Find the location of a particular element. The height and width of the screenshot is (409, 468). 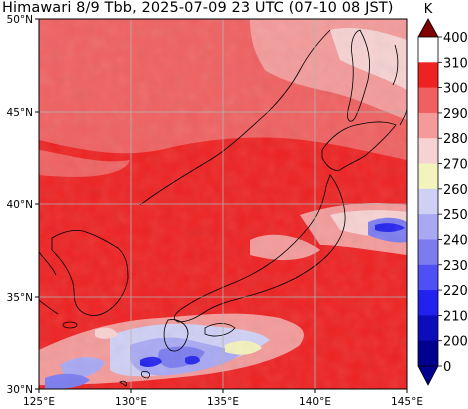

colorbar-tick-label: 200 is located at coordinates (455, 342).